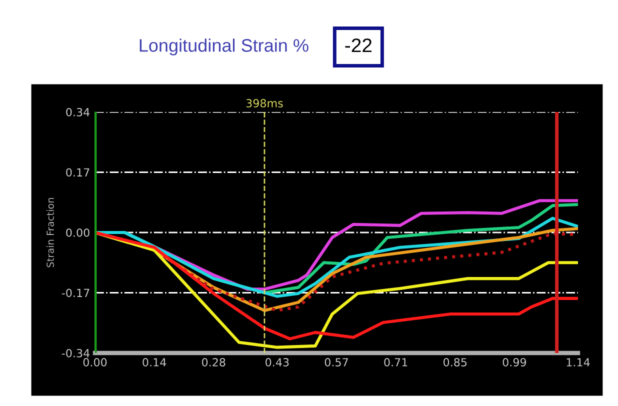 This screenshot has width=618, height=406. What do you see at coordinates (224, 47) in the screenshot?
I see `chart-title: Longitudinal Strain %` at bounding box center [224, 47].